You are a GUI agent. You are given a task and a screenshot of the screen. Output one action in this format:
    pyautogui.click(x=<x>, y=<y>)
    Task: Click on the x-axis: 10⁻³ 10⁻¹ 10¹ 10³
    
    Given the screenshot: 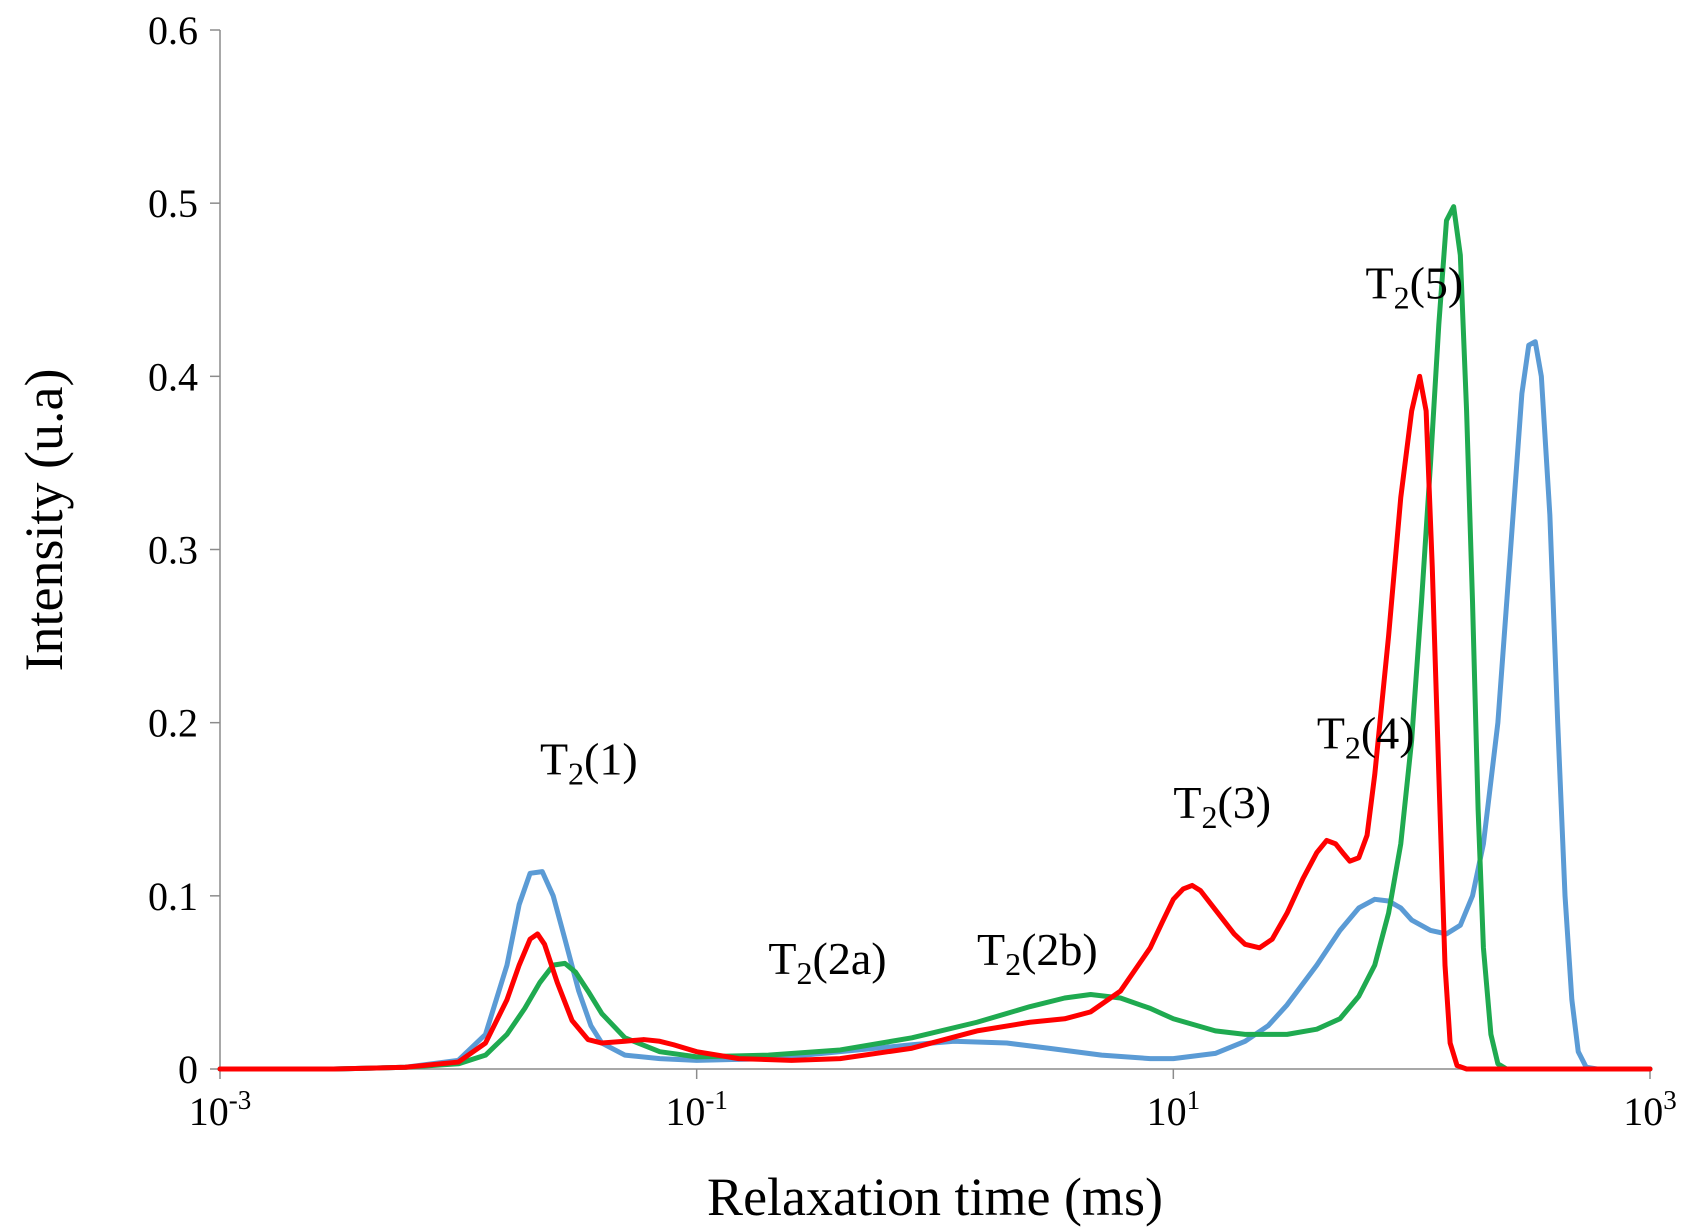 What is the action you would take?
    pyautogui.click(x=933, y=1101)
    